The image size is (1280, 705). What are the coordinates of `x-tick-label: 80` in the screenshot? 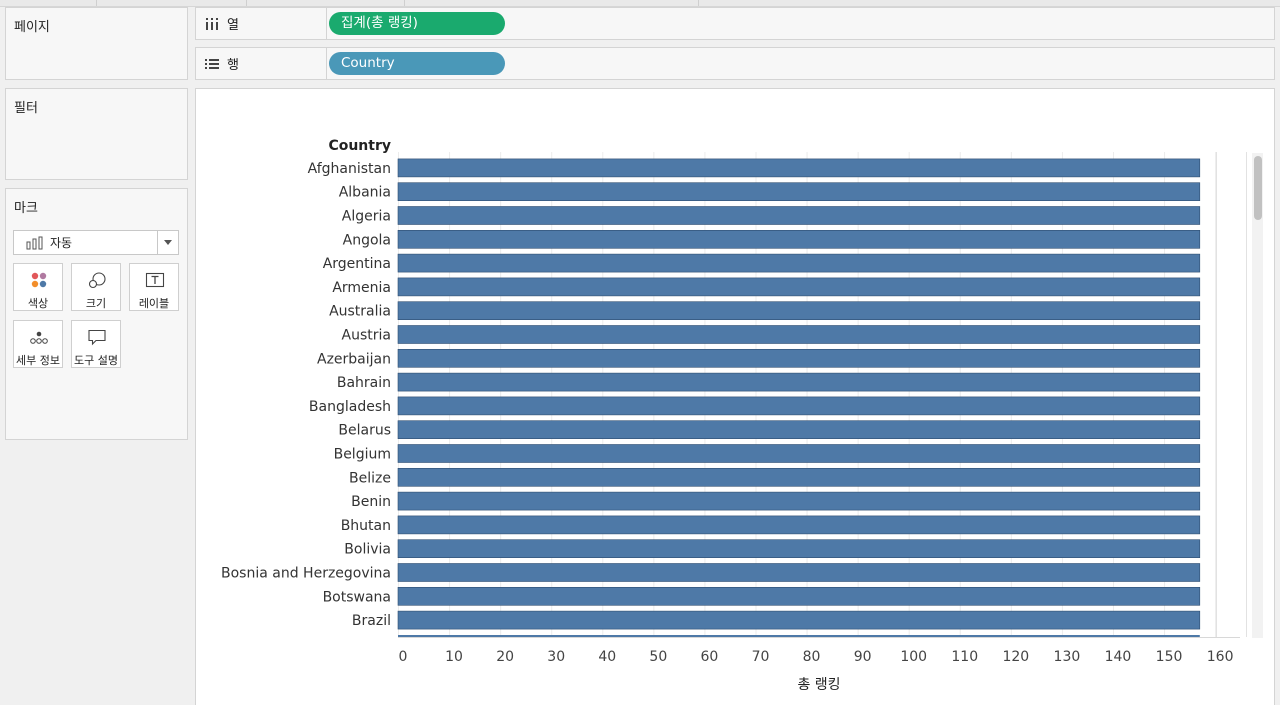 It's located at (812, 657).